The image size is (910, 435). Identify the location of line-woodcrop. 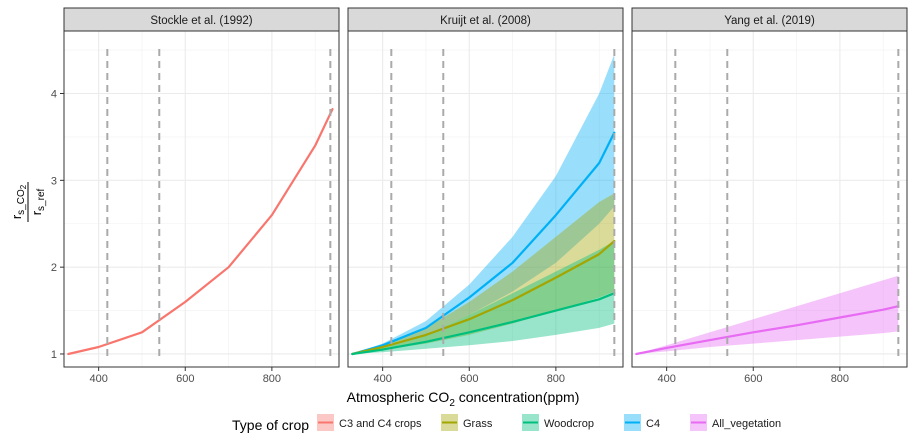
(483, 324).